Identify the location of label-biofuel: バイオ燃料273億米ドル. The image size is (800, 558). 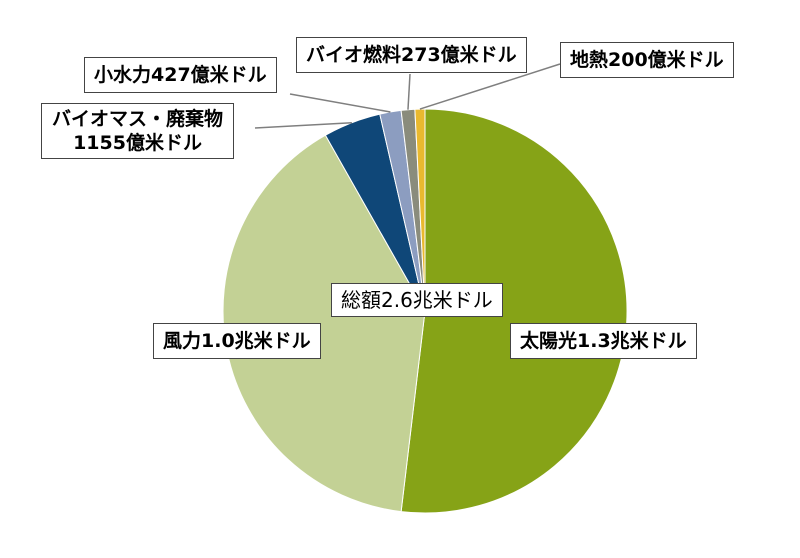
(411, 55).